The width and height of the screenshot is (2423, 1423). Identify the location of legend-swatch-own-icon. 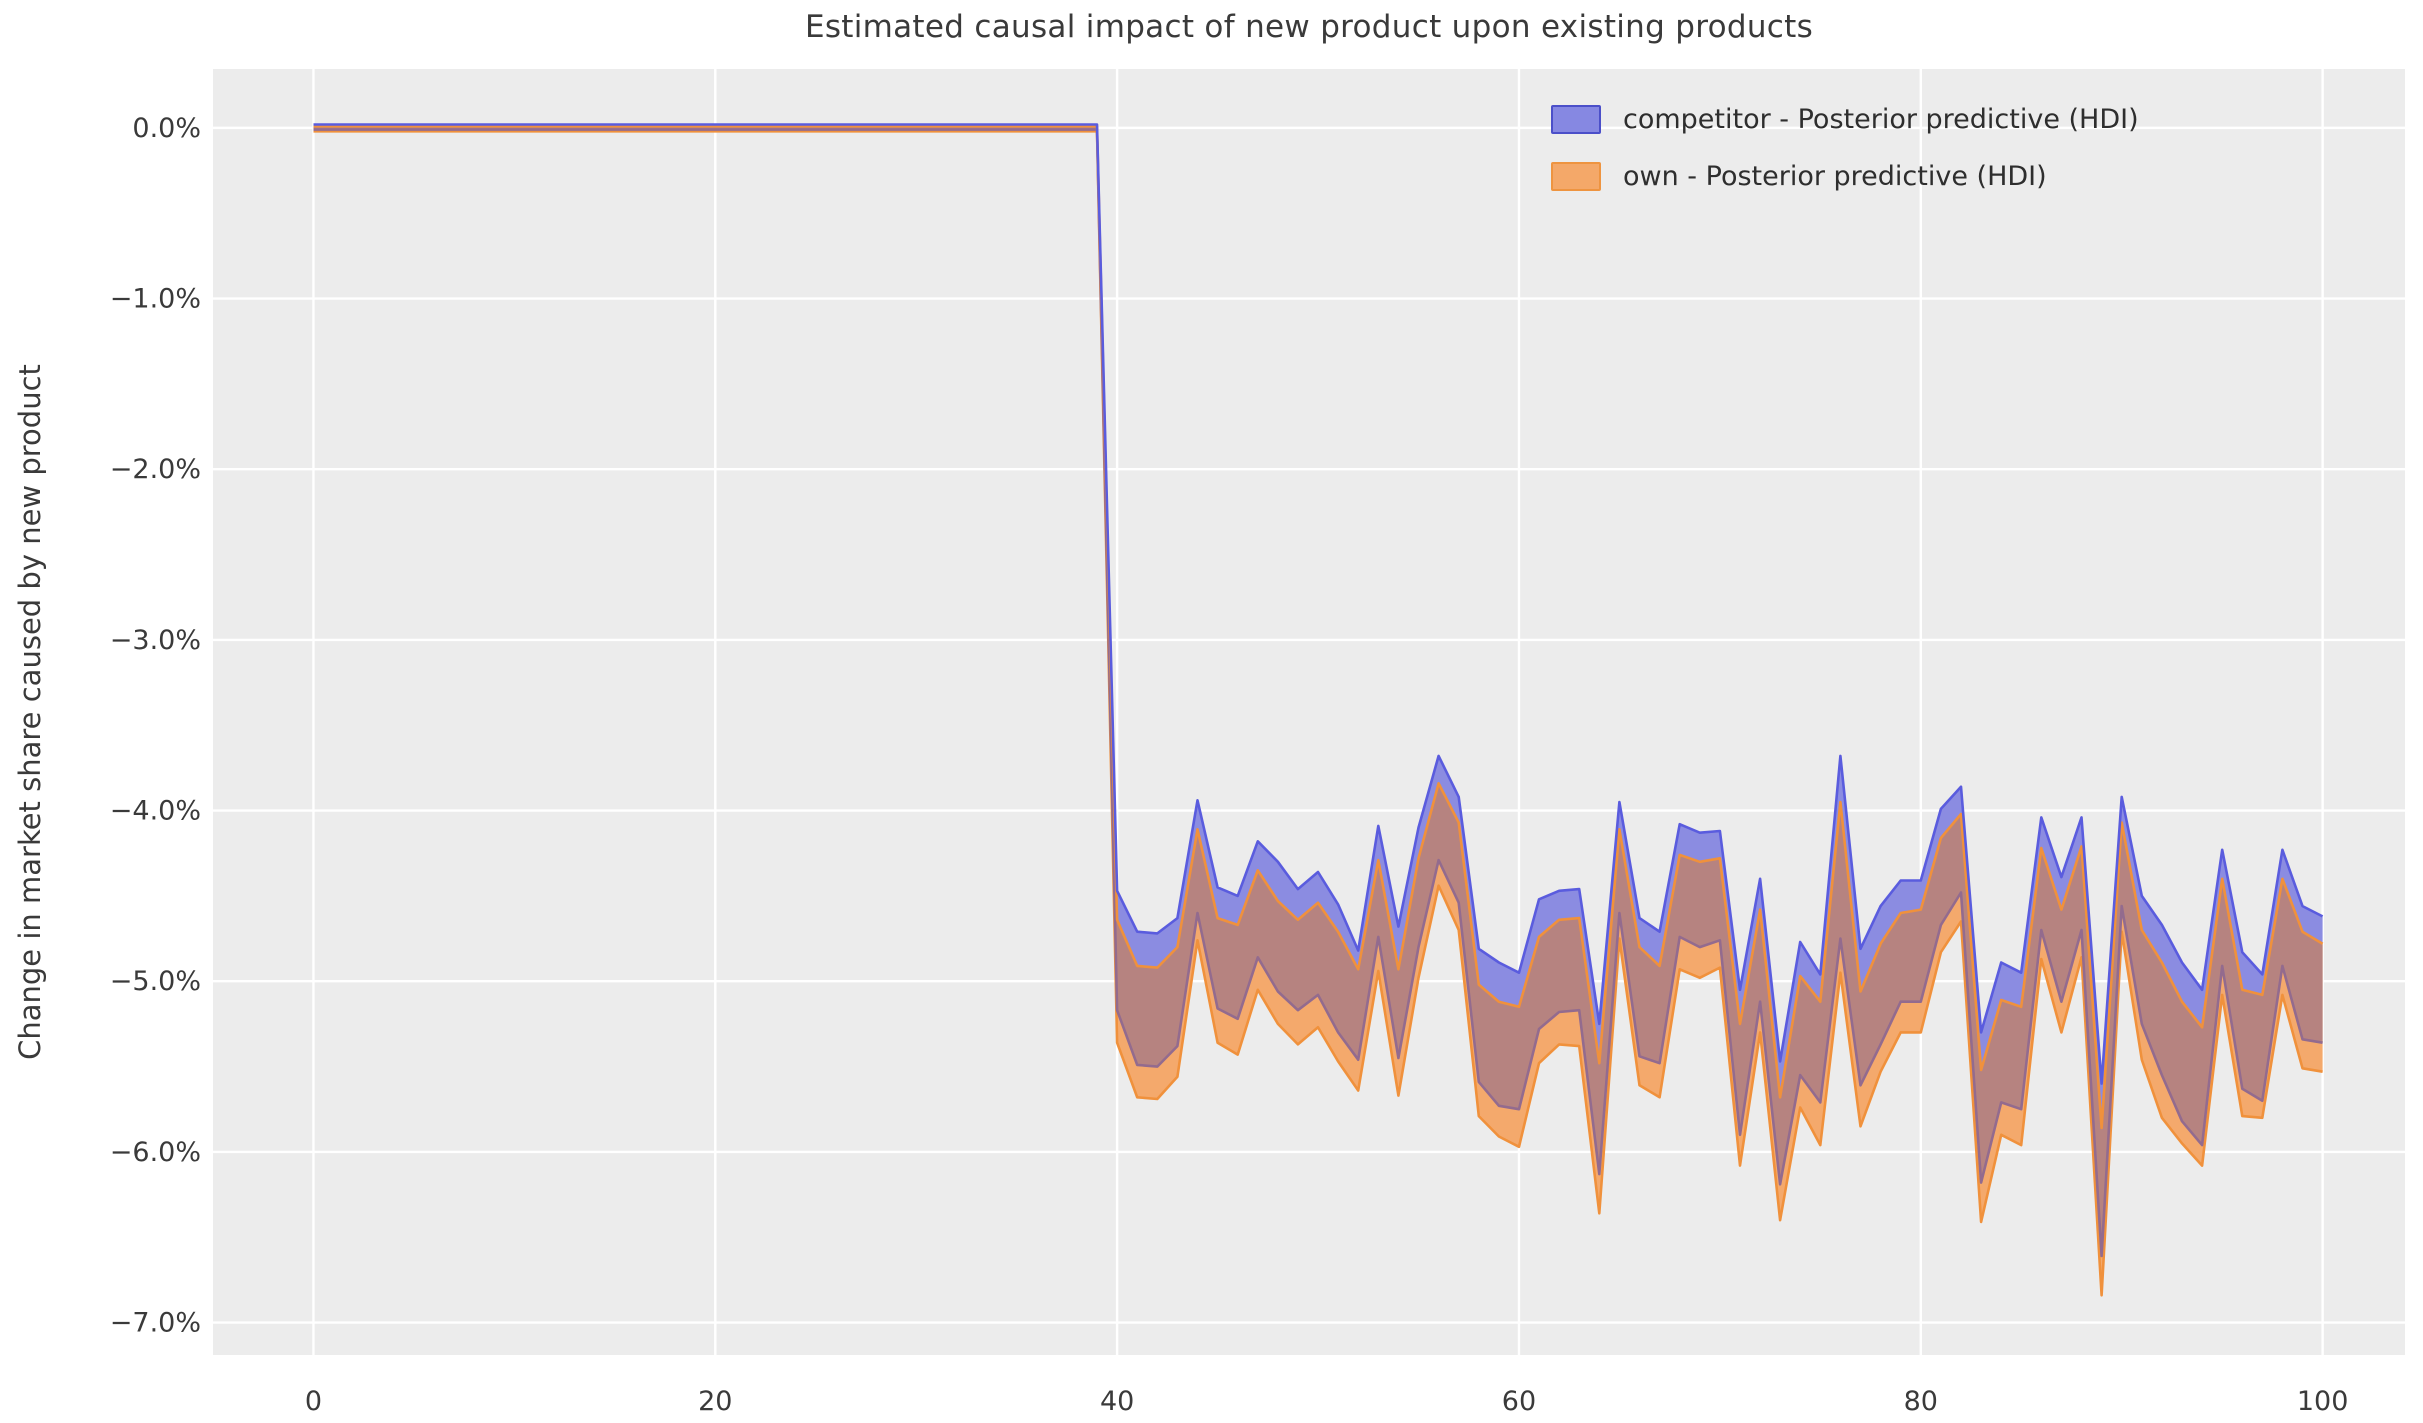
(1576, 176).